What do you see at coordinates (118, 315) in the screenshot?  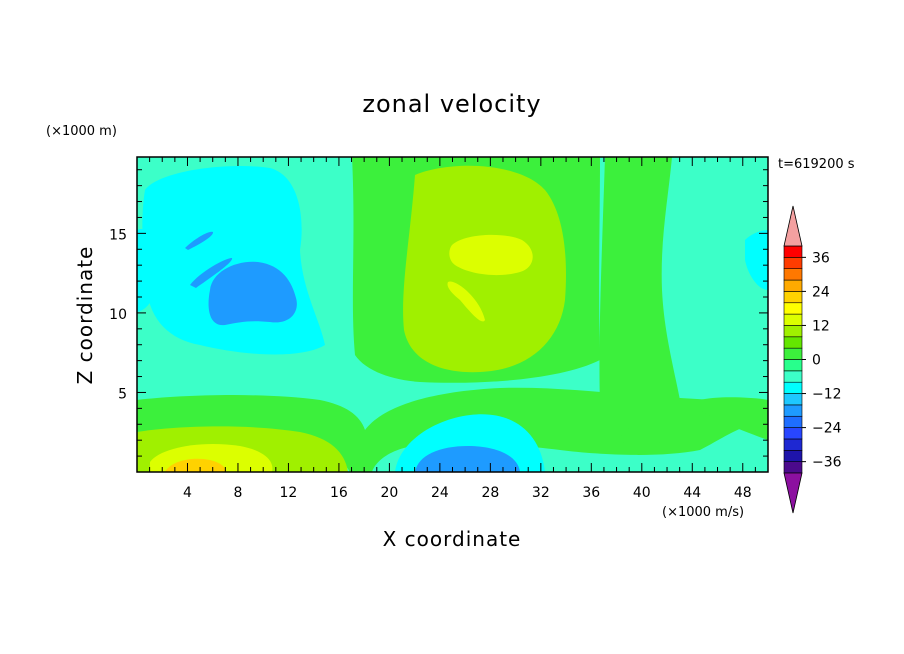 I see `y-tick-label: 10` at bounding box center [118, 315].